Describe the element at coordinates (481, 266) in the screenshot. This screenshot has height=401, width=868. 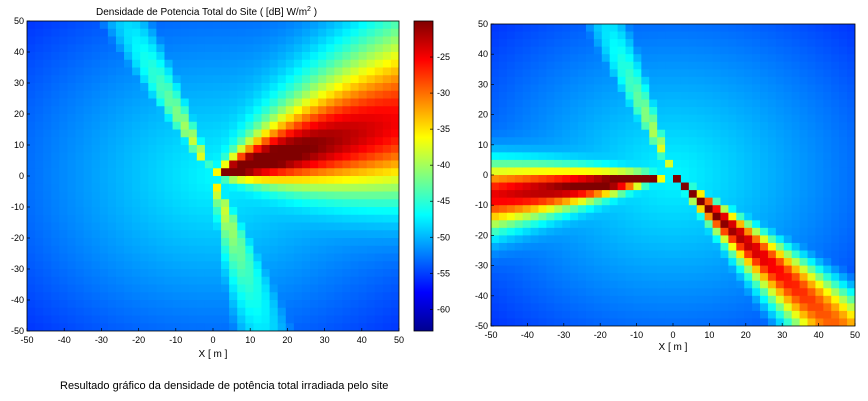
I see `plot2-ytick-label: -30` at that location.